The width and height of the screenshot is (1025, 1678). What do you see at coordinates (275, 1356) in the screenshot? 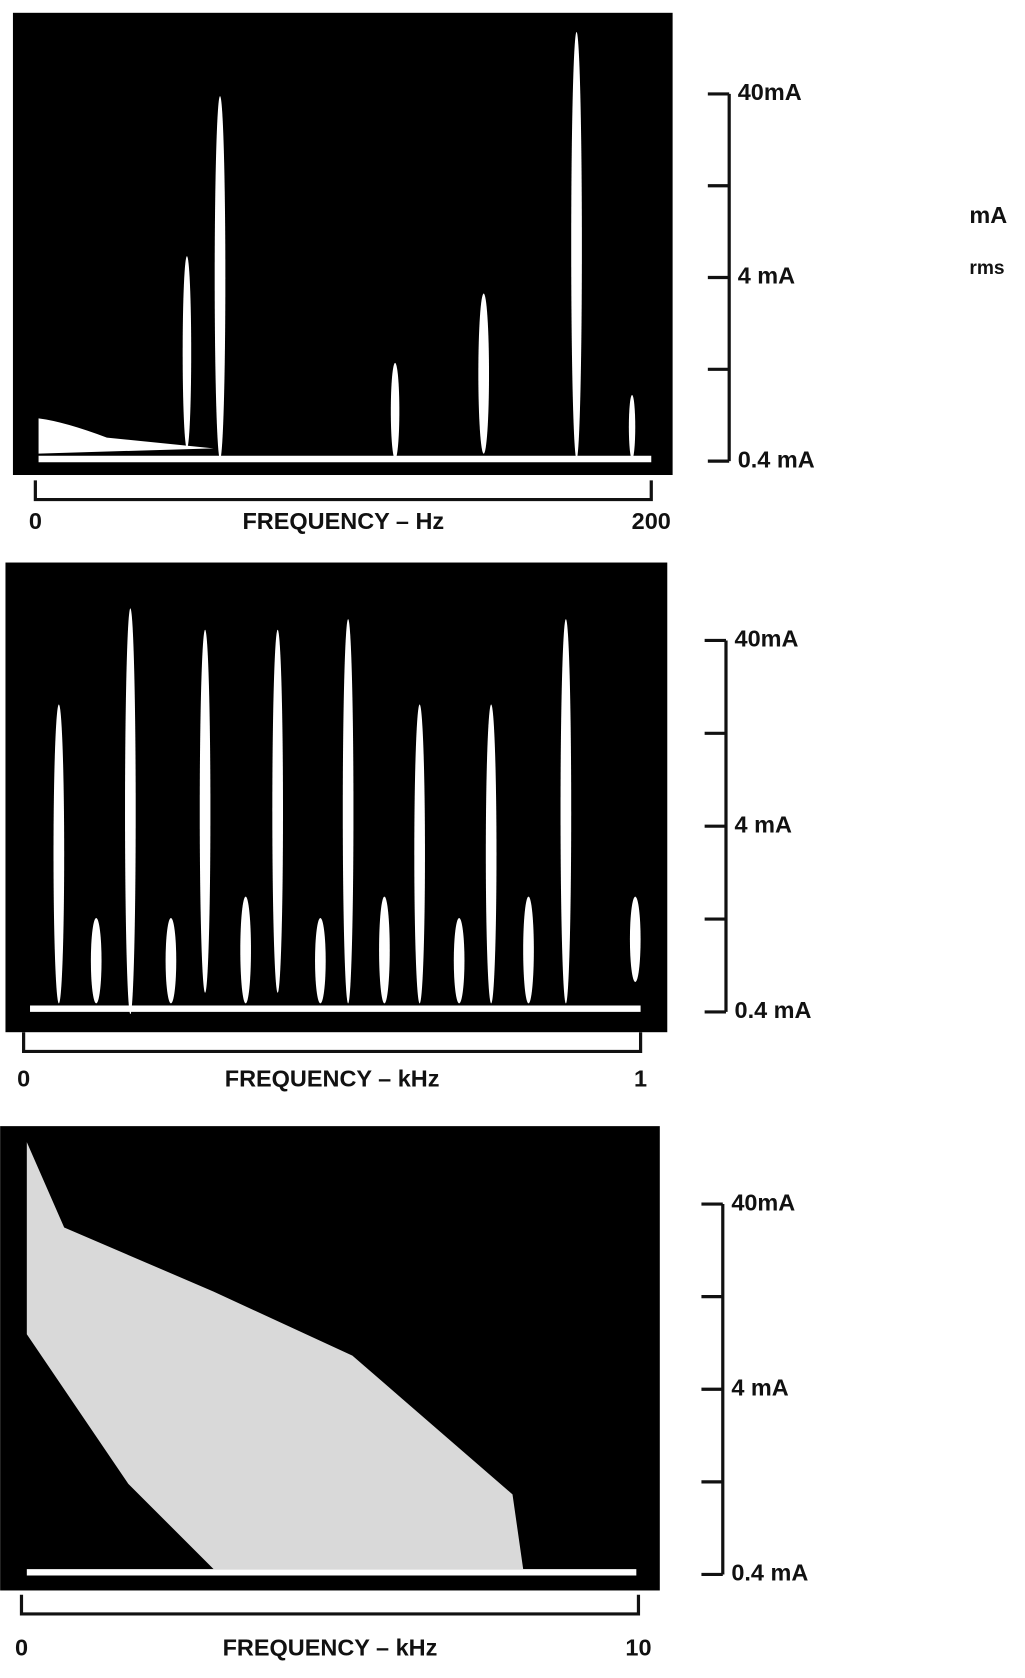
I see `broadband-spectrum` at bounding box center [275, 1356].